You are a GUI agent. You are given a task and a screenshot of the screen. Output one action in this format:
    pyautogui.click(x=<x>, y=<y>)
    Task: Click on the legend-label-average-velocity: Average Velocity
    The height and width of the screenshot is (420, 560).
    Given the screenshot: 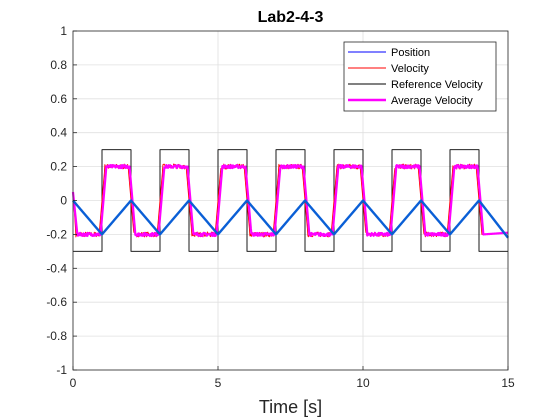 What is the action you would take?
    pyautogui.click(x=432, y=101)
    